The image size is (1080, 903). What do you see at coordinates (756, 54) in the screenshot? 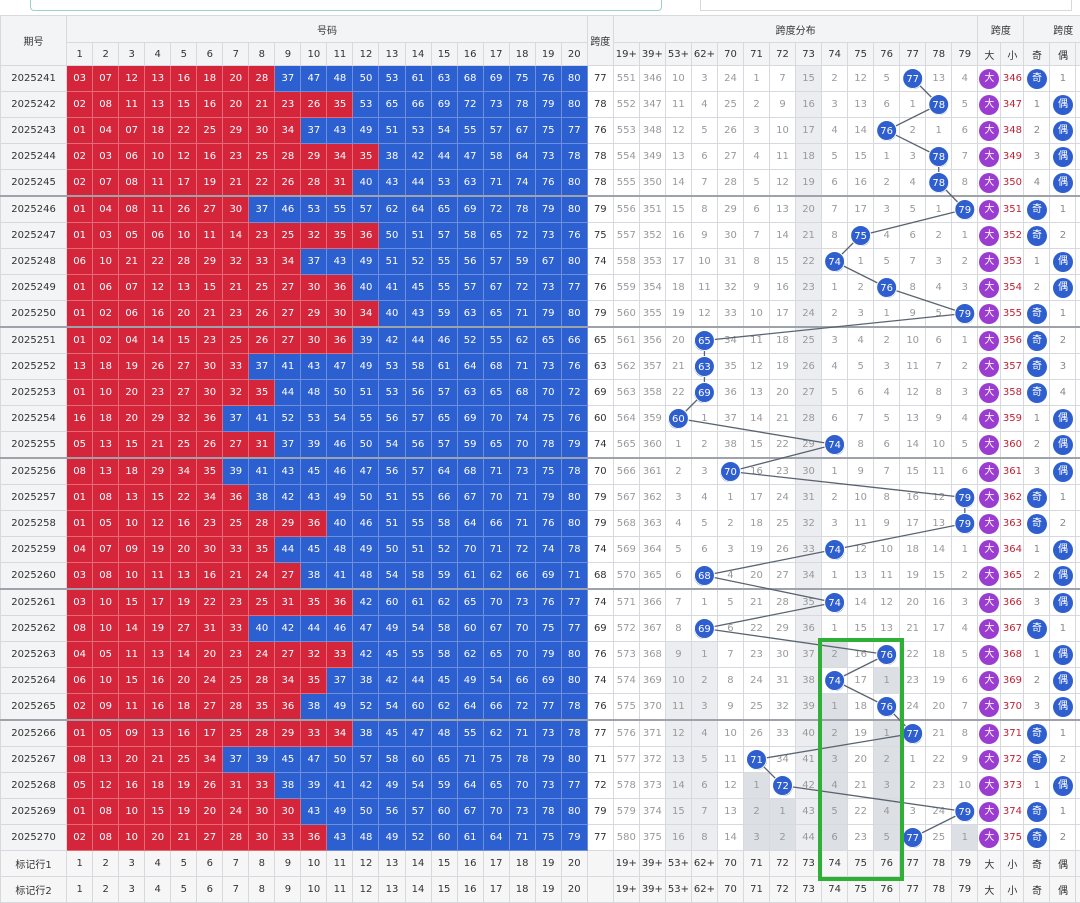
I see `dist-col-header: 71` at bounding box center [756, 54].